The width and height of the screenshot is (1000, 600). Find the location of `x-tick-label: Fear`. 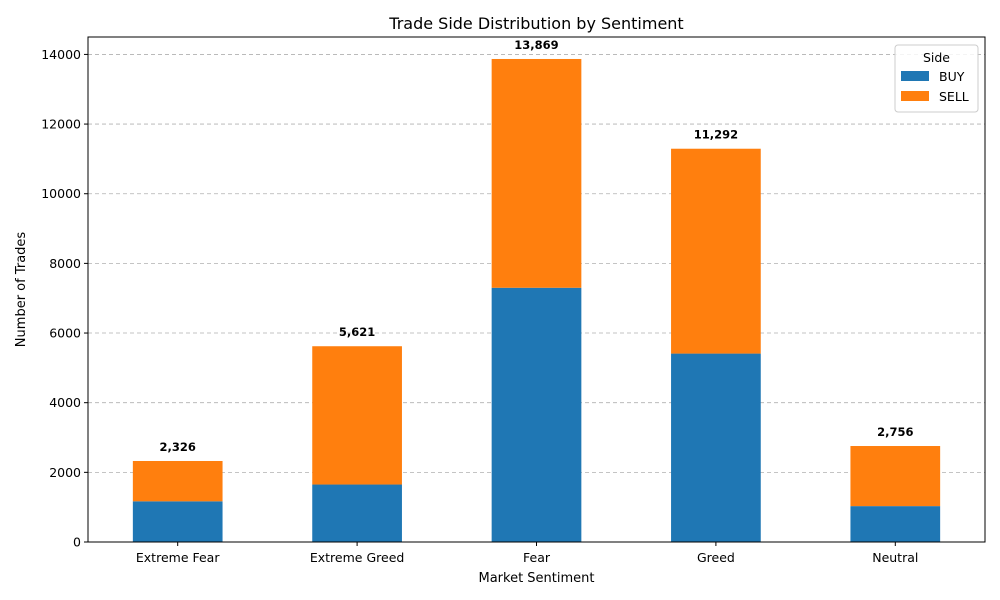

x-tick-label: Fear is located at coordinates (537, 557).